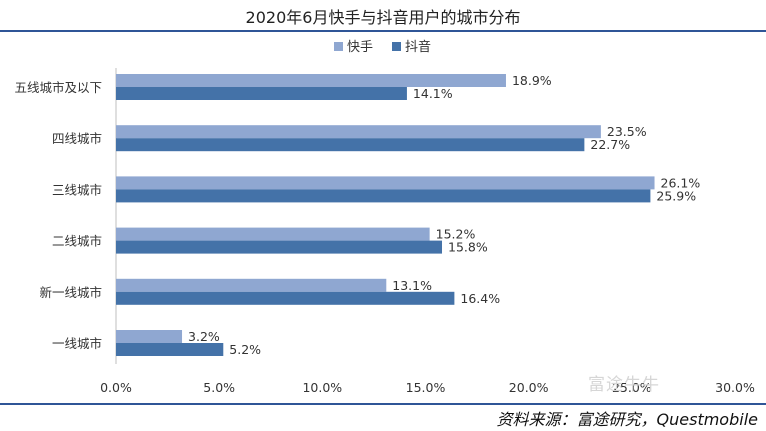  I want to click on category-label-3: 二线城市, so click(77, 241).